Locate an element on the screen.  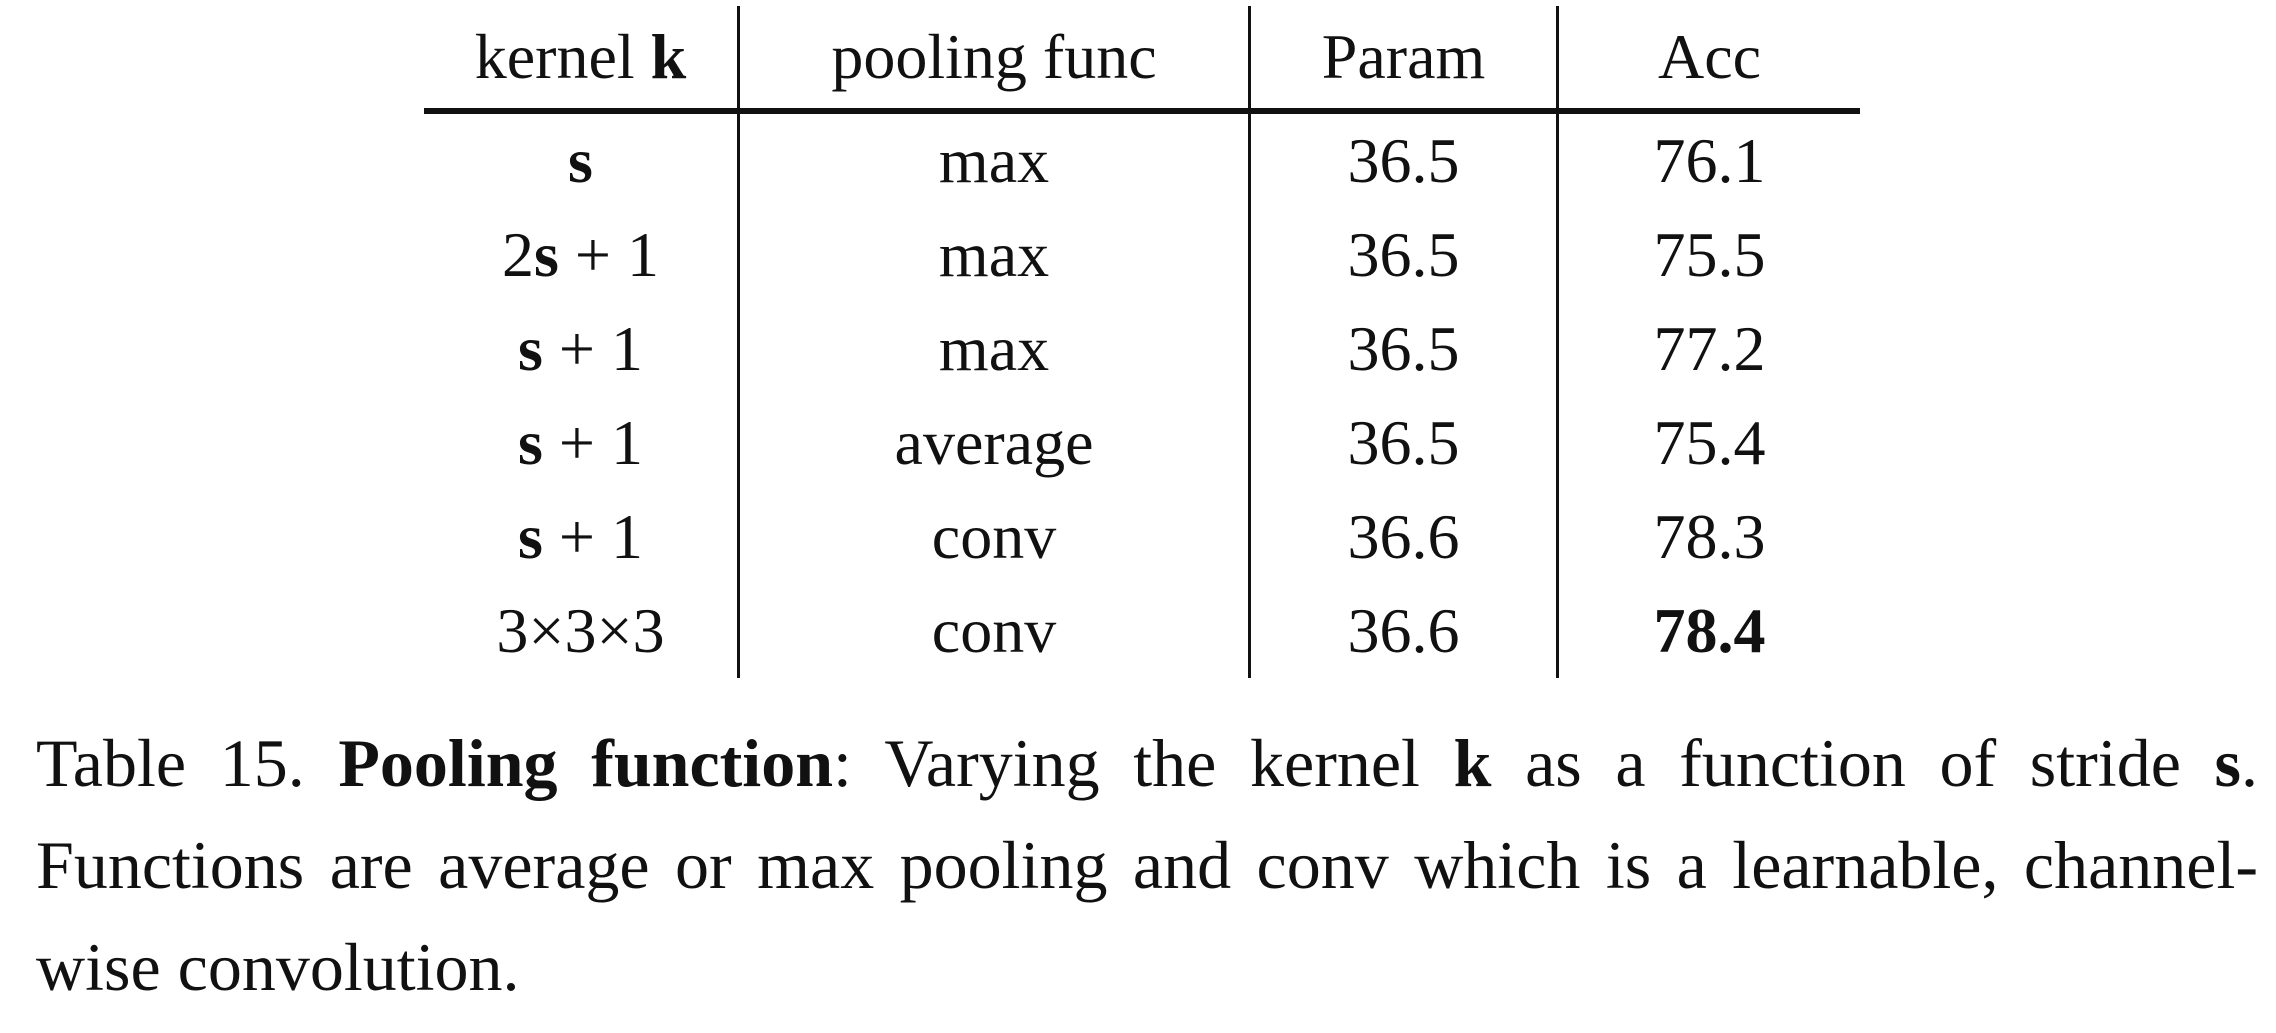
header-text: kernel is located at coordinates (562, 56).